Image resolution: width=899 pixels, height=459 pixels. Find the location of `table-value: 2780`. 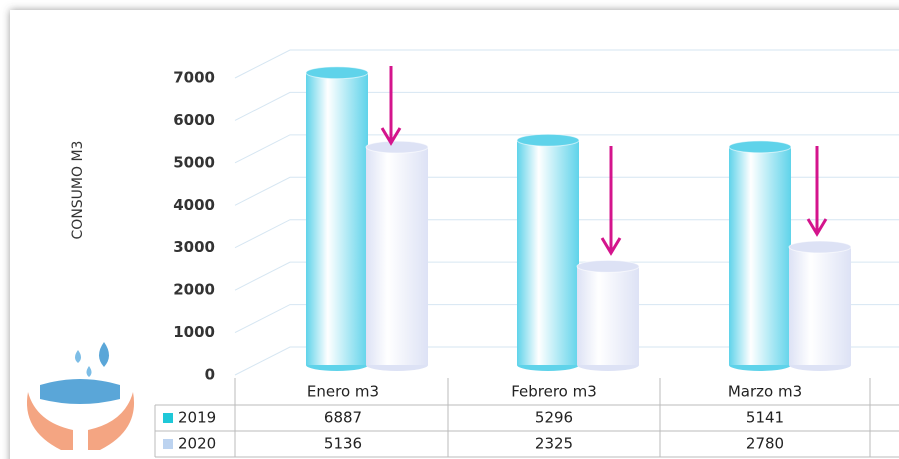

table-value: 2780 is located at coordinates (765, 444).